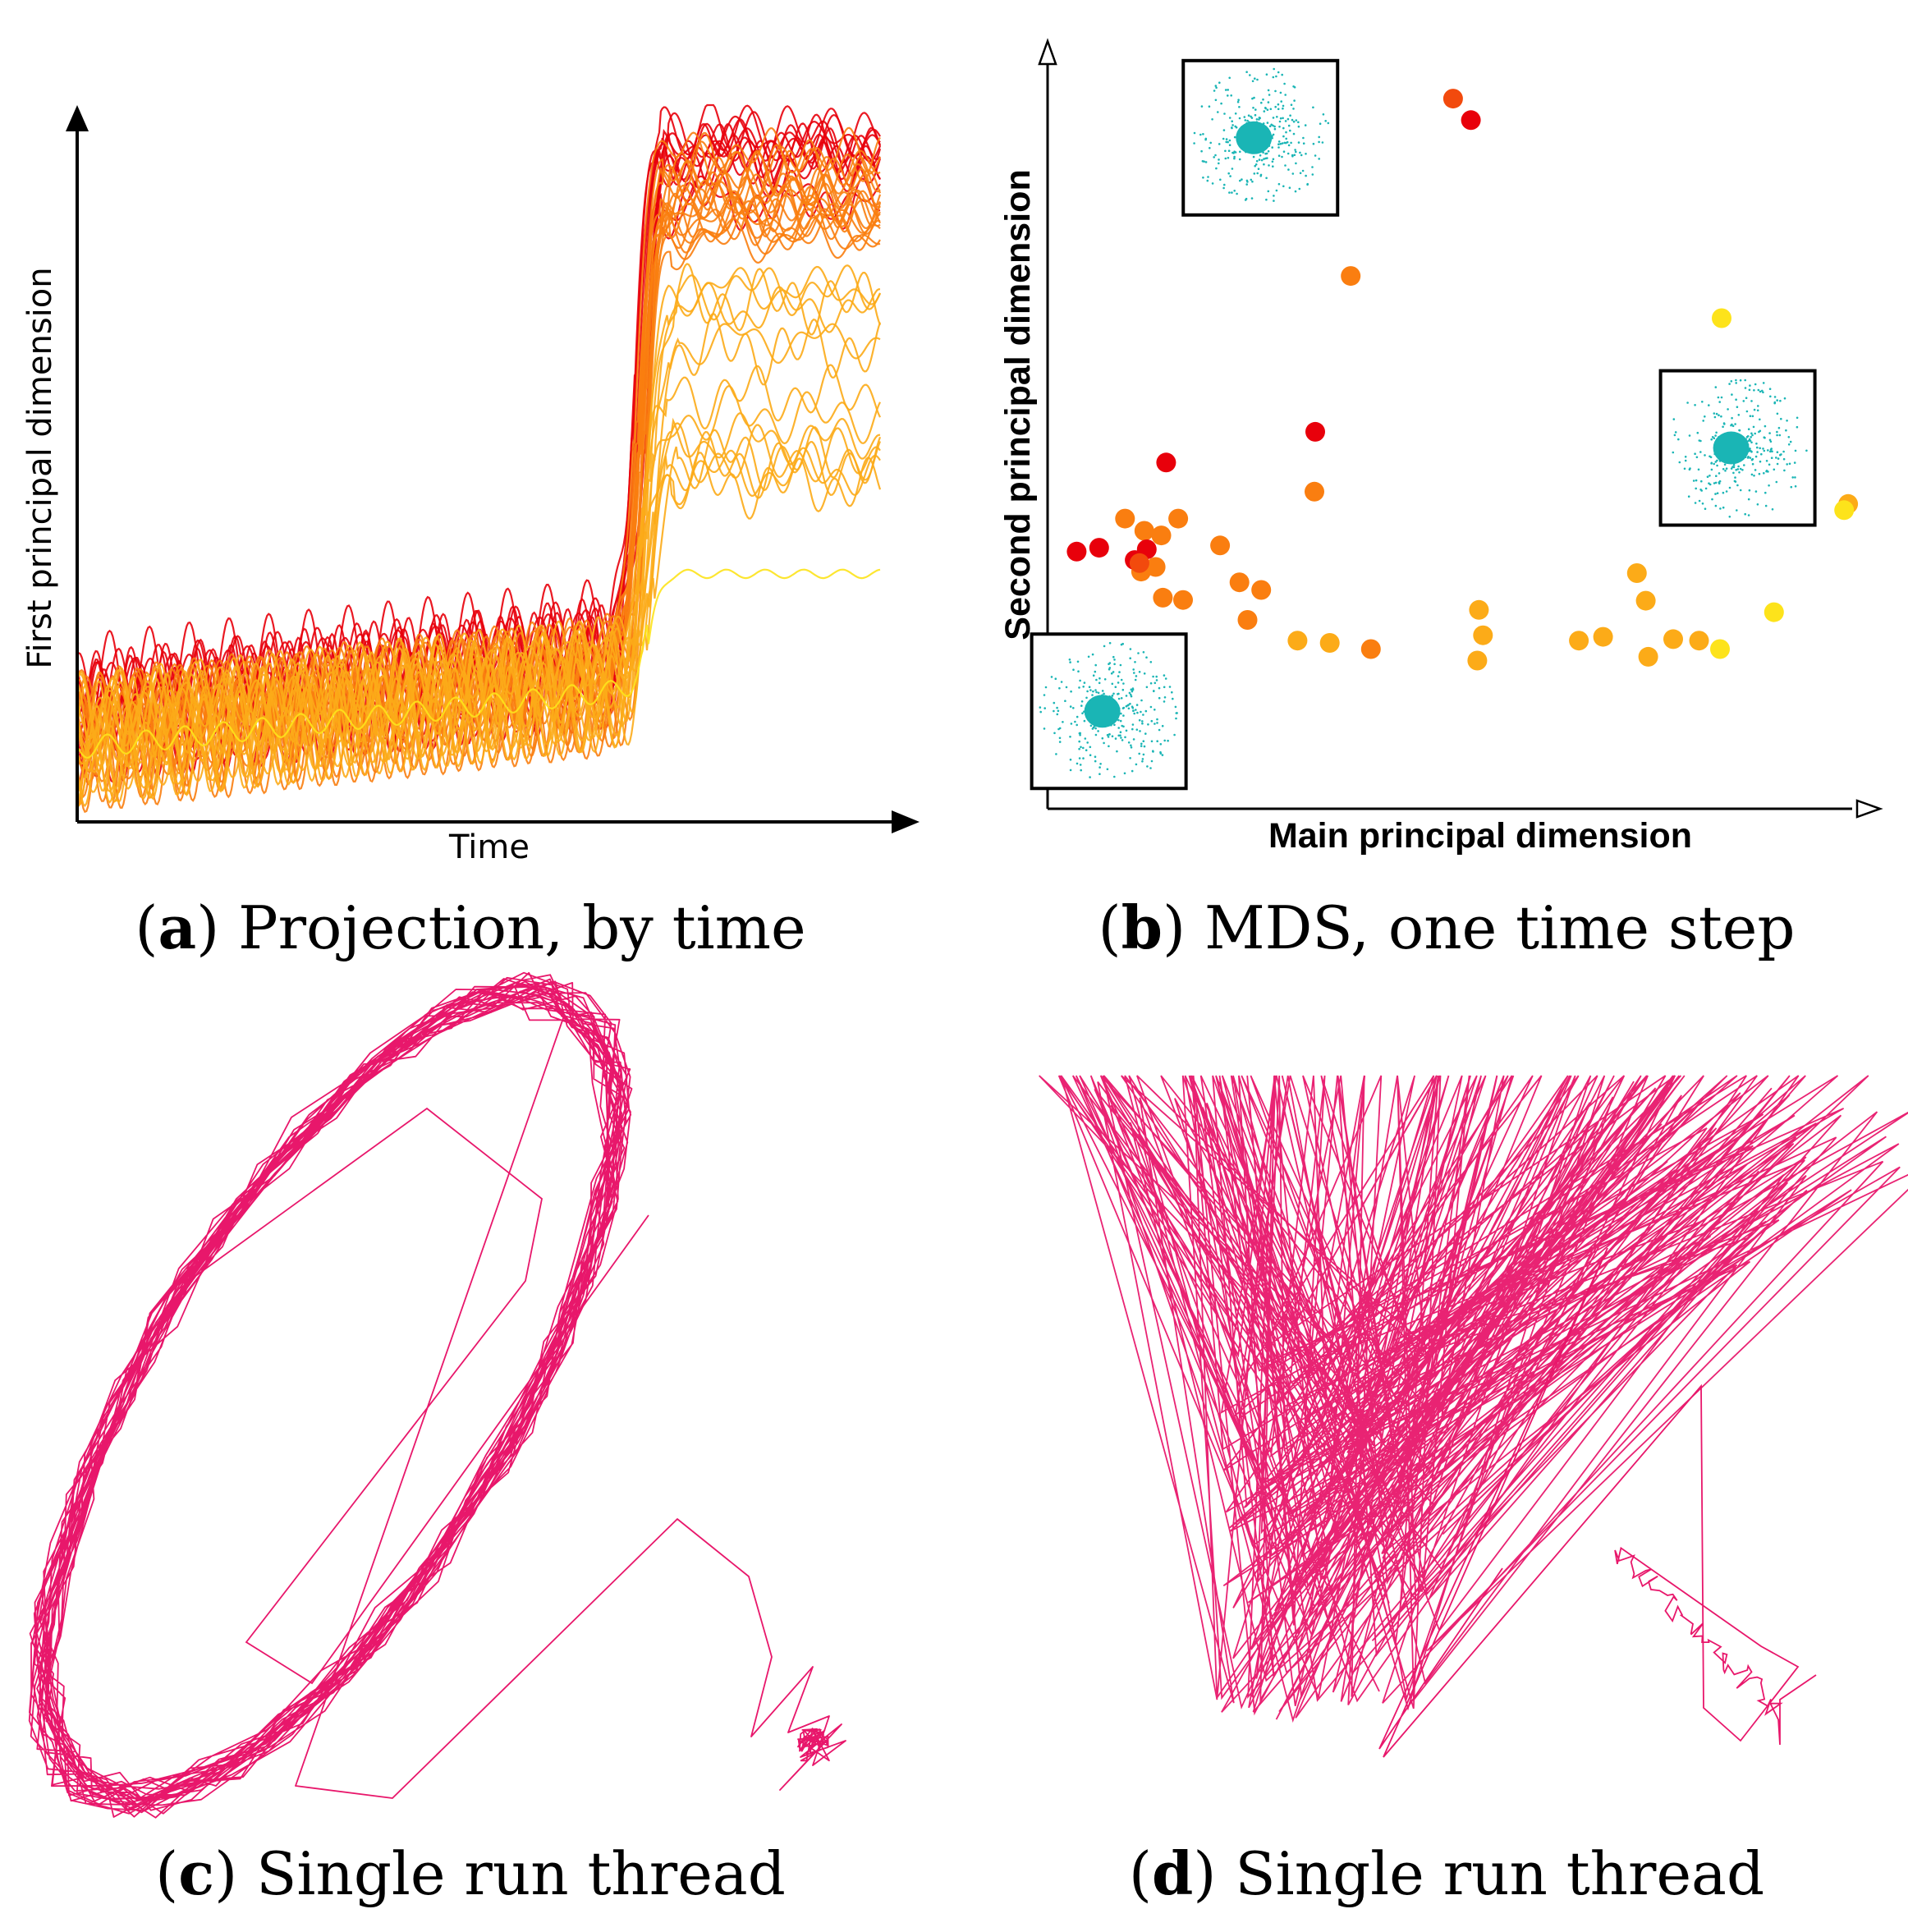 This screenshot has width=1908, height=1932. What do you see at coordinates (521, 1873) in the screenshot?
I see `caption-c-text: Single run thread` at bounding box center [521, 1873].